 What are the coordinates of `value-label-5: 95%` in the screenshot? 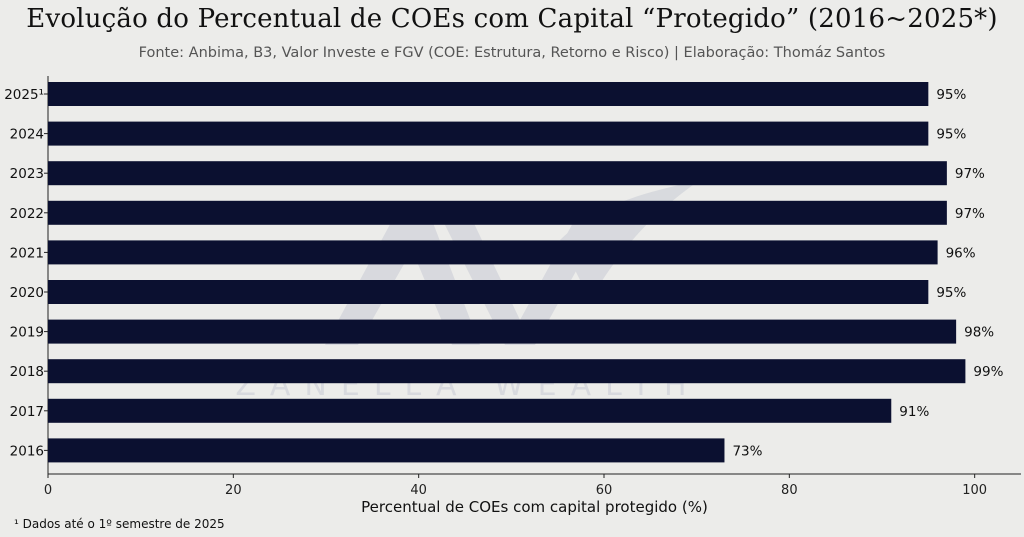 It's located at (951, 293).